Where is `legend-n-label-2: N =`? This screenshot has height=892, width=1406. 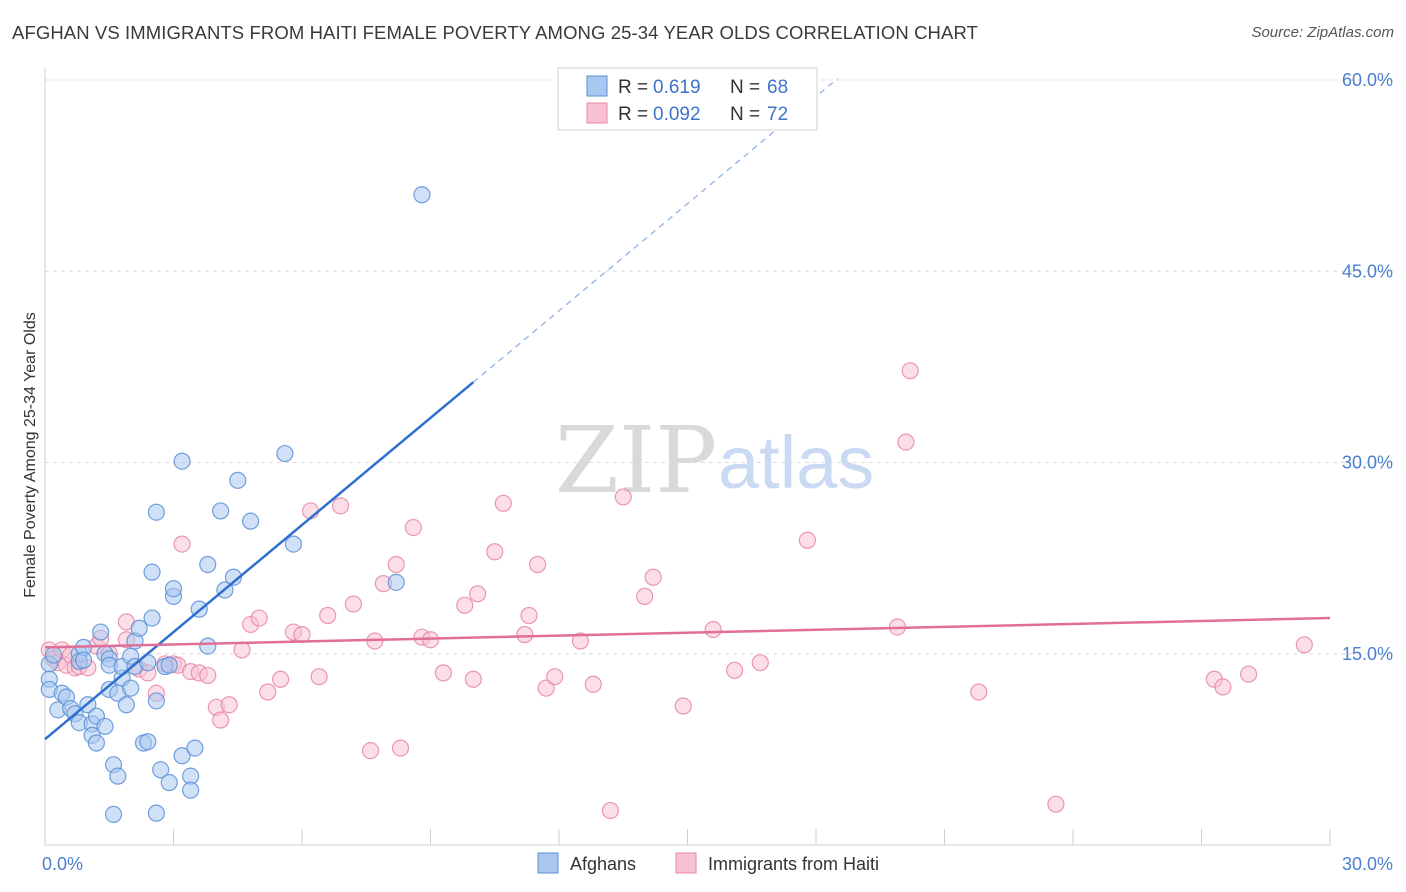
legend-n-label-2: N = is located at coordinates (745, 114).